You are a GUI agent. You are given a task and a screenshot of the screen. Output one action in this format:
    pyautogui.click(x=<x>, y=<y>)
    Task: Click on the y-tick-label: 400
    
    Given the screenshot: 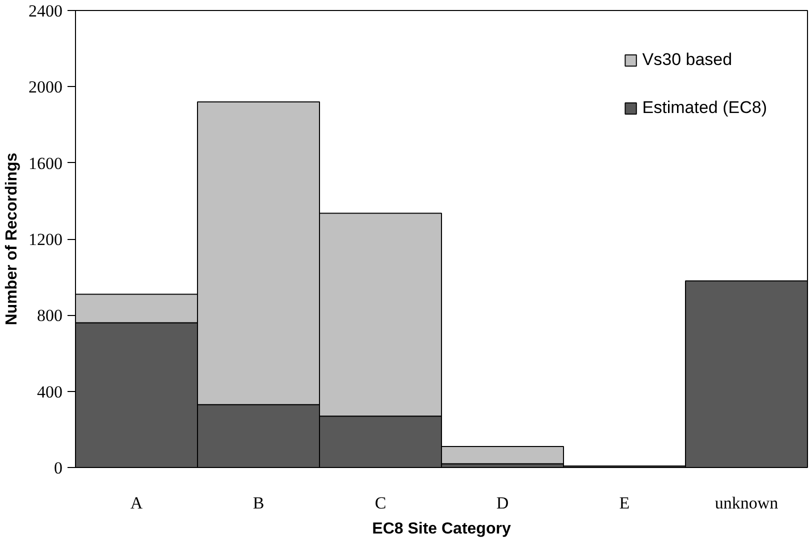 What is the action you would take?
    pyautogui.click(x=49, y=392)
    